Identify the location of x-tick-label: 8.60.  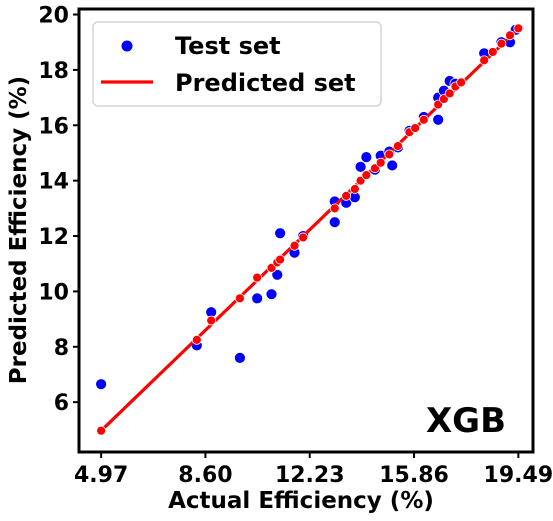
(205, 475).